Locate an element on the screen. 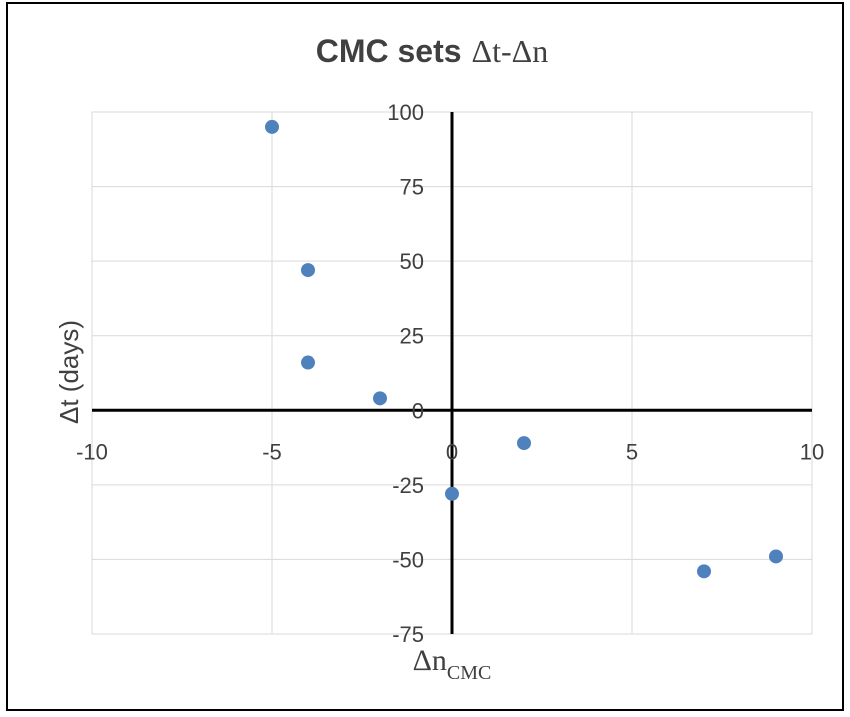 The image size is (850, 717). y-axis-label: Δt (days) is located at coordinates (69, 372).